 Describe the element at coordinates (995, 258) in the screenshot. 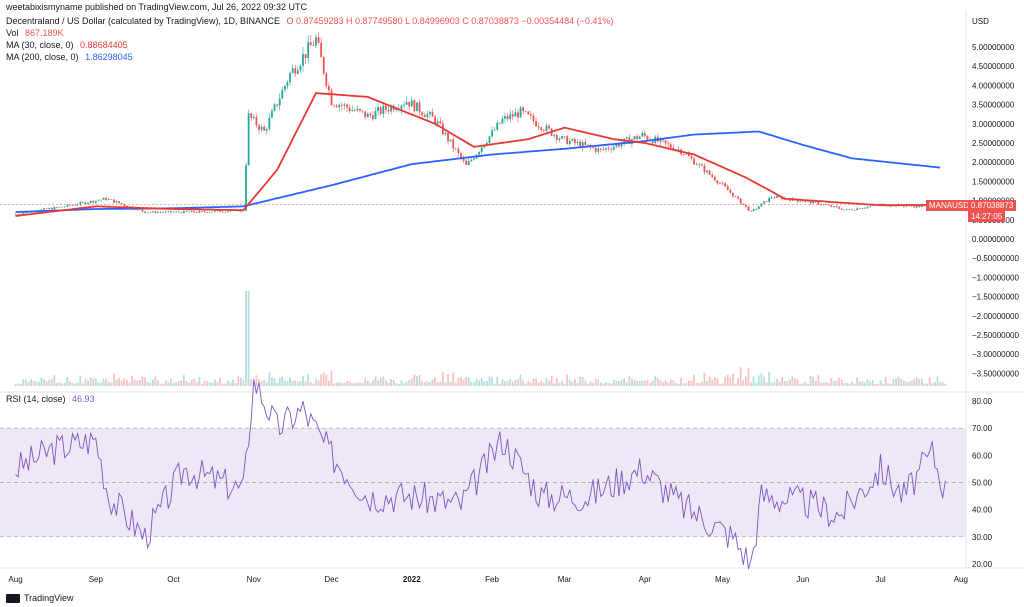

I see `price-tick-label: −0.50000000` at that location.